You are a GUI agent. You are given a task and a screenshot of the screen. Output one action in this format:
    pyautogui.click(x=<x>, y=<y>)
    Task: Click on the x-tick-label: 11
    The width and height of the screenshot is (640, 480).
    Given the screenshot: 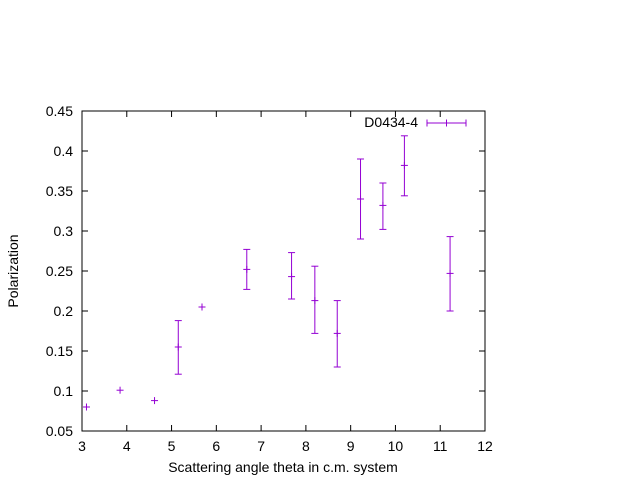 What is the action you would take?
    pyautogui.click(x=440, y=446)
    